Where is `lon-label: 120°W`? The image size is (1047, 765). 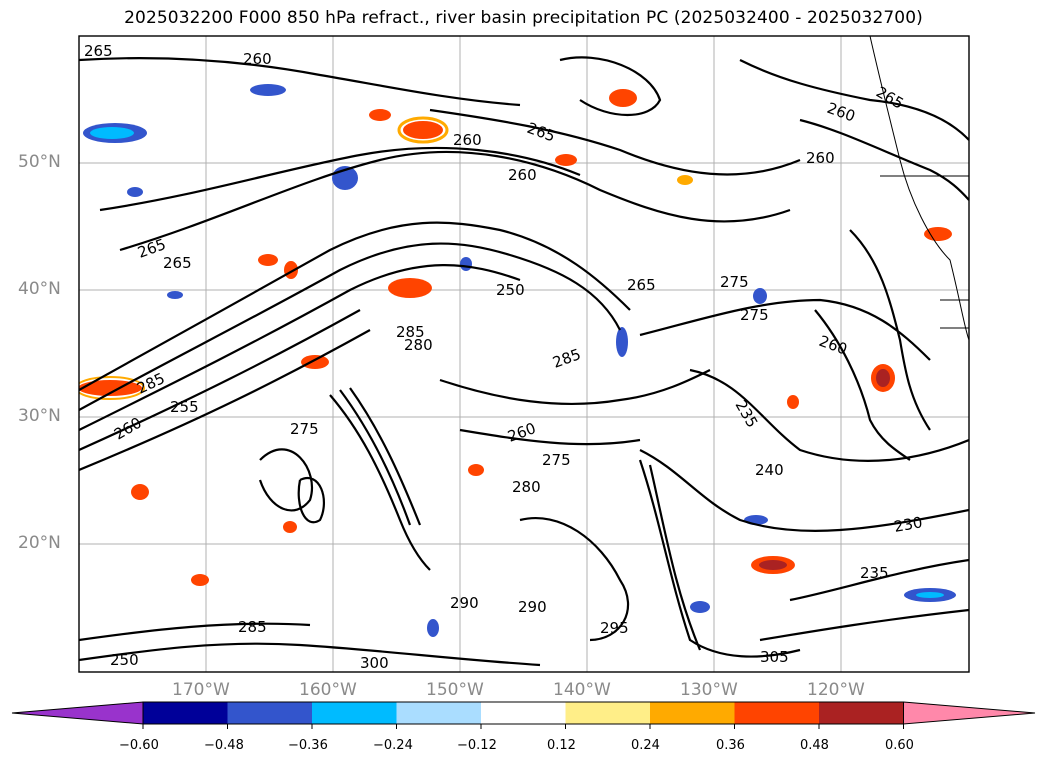 lon-label: 120°W is located at coordinates (836, 690).